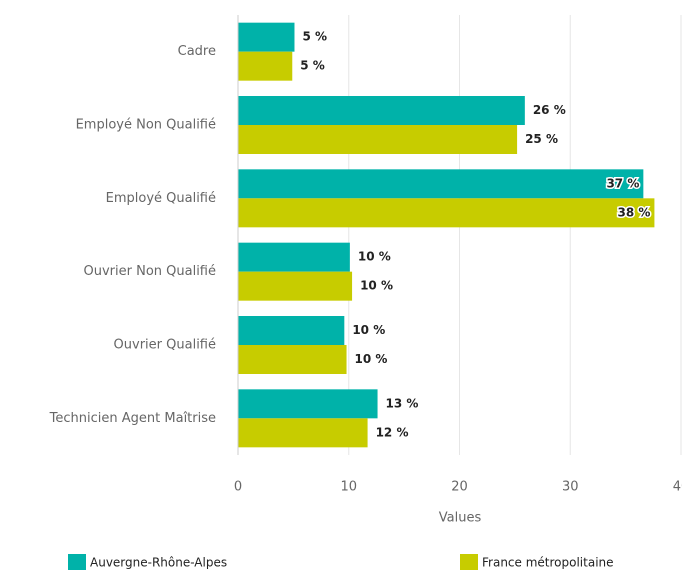  What do you see at coordinates (570, 487) in the screenshot?
I see `x-tick-label: 30` at bounding box center [570, 487].